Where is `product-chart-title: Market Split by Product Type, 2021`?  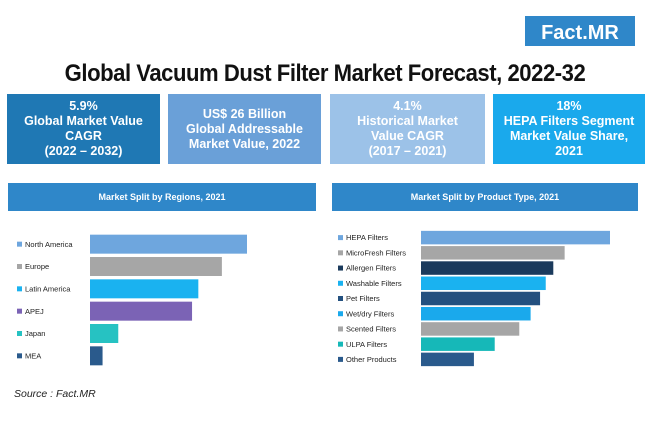
product-chart-title: Market Split by Product Type, 2021 is located at coordinates (485, 197).